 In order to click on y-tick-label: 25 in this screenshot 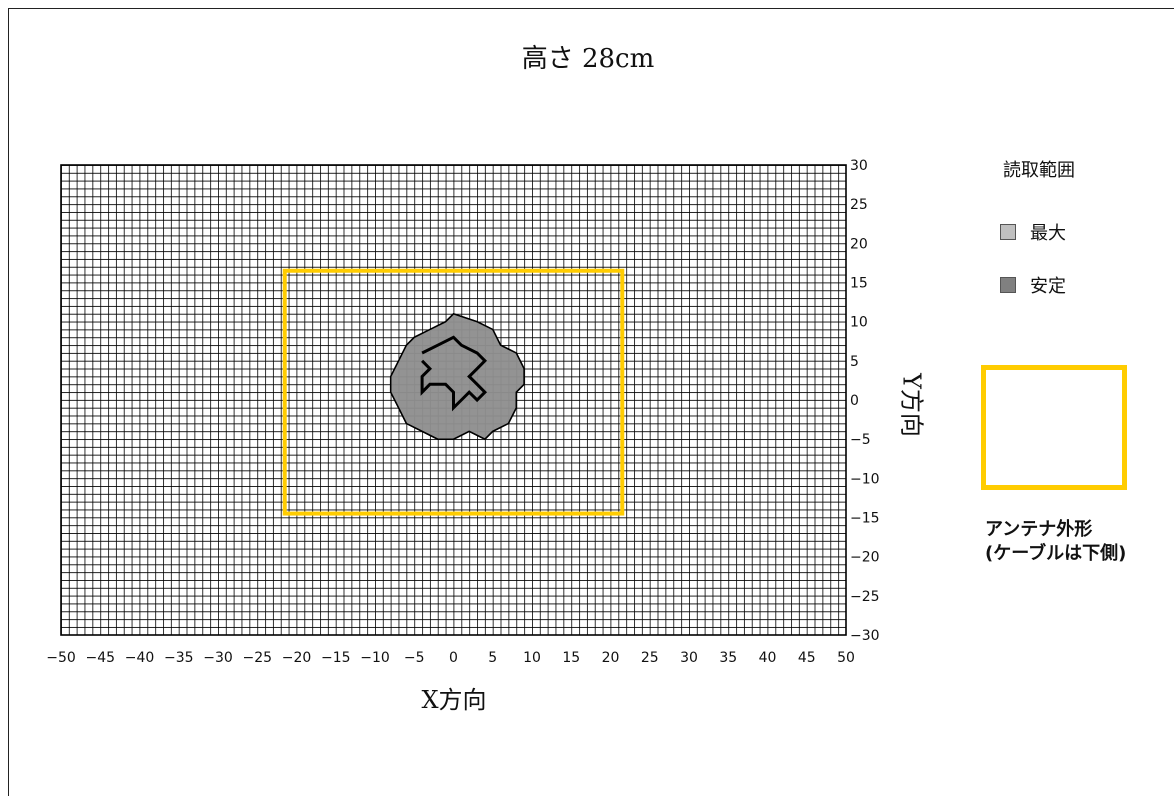, I will do `click(859, 205)`.